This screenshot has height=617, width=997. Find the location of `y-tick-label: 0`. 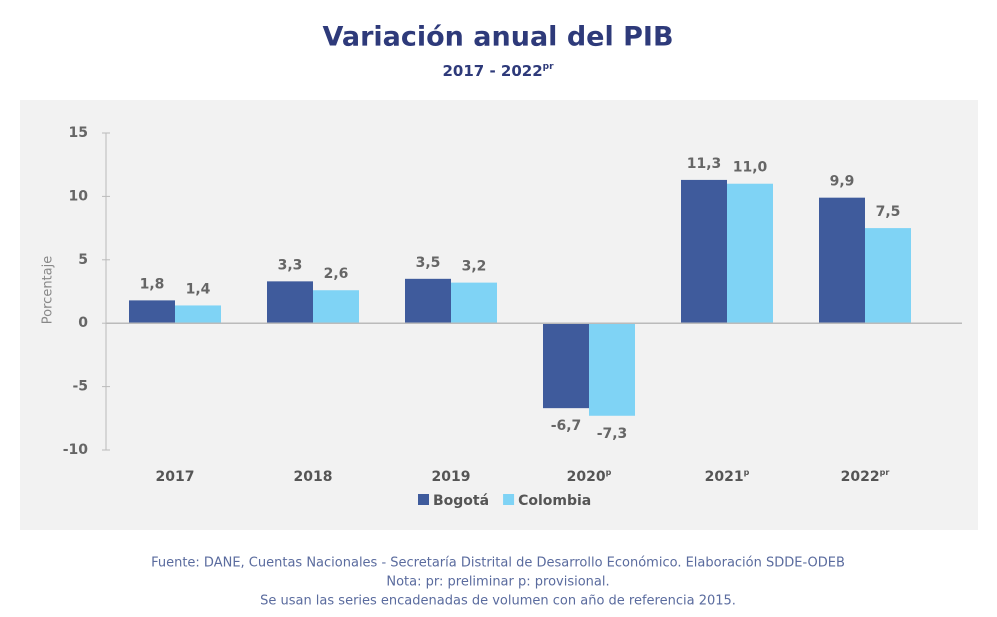

y-tick-label: 0 is located at coordinates (83, 323).